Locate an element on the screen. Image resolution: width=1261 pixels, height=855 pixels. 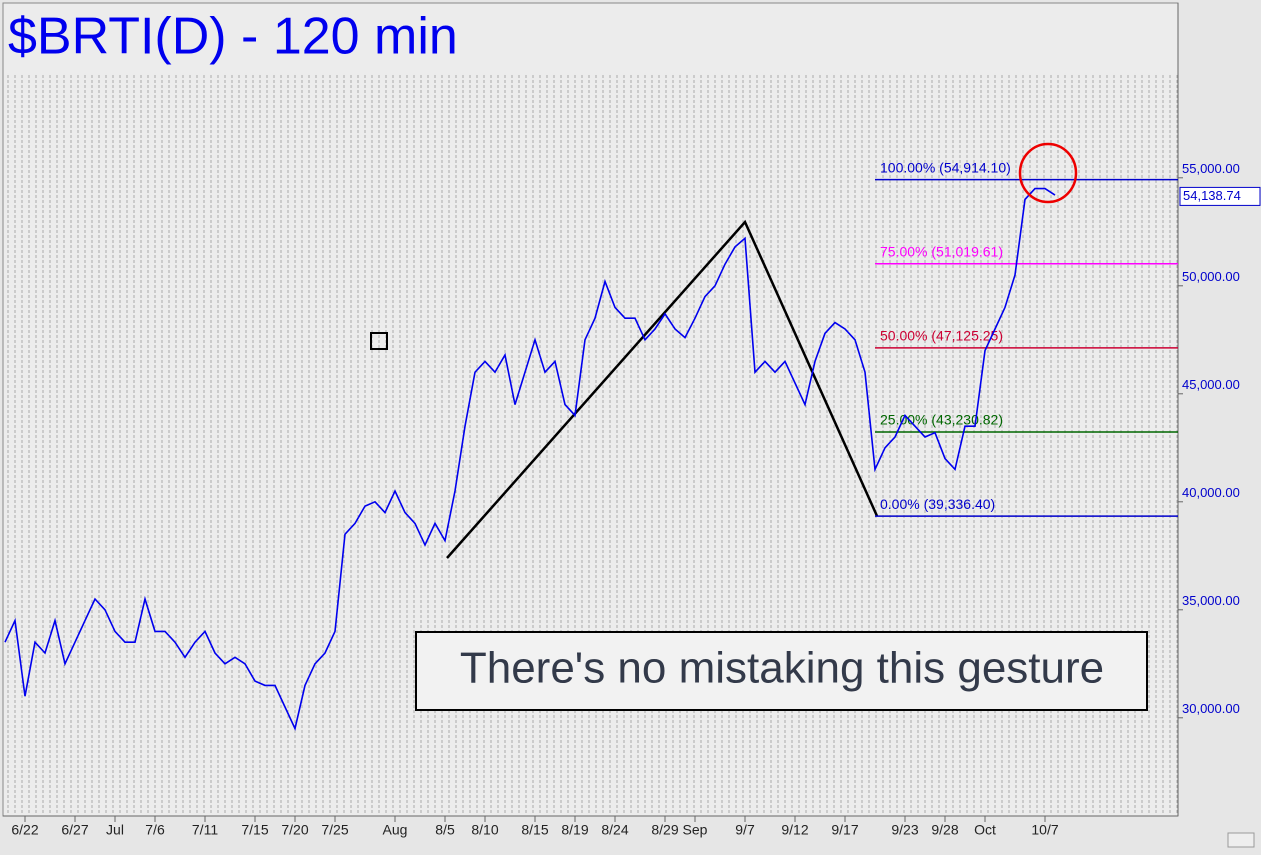
y-tick-label: 40,000.00 is located at coordinates (1211, 492).